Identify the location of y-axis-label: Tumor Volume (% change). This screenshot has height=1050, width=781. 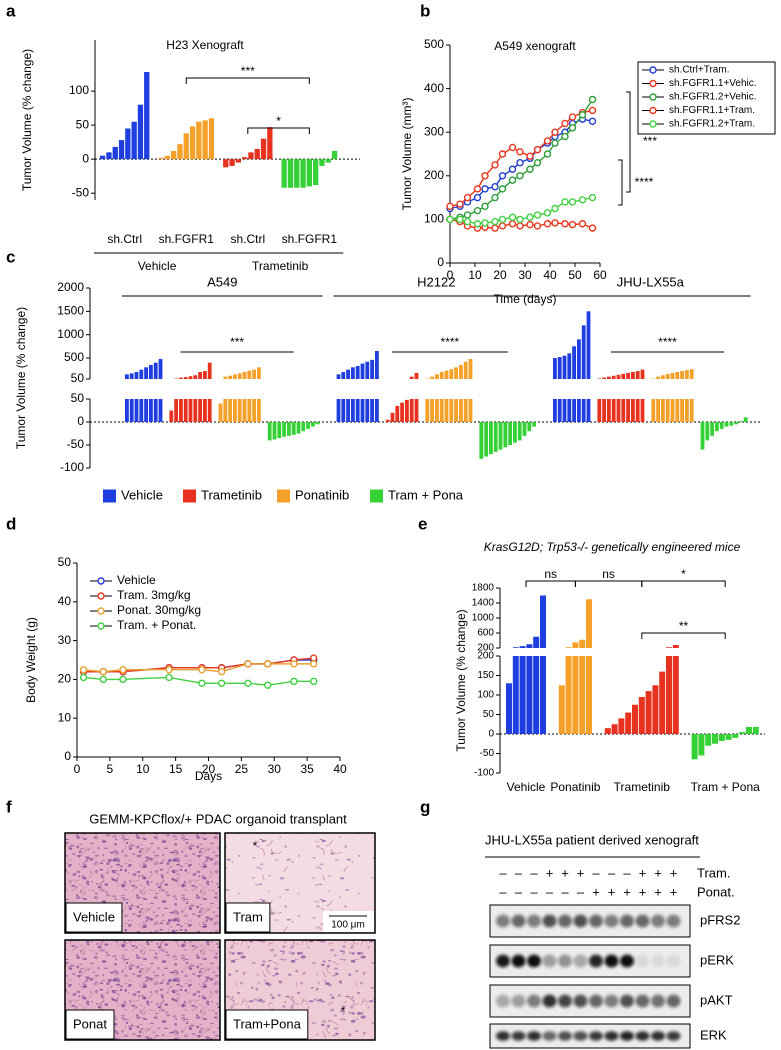
(27, 120).